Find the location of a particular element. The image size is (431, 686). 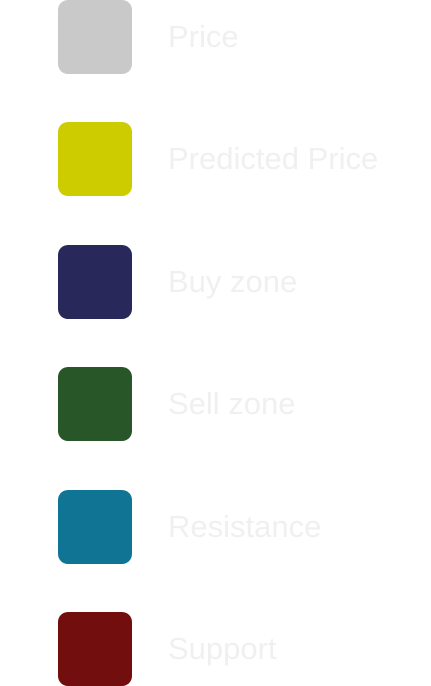

legend-item-buy-zone: Buy zone is located at coordinates (215, 282).